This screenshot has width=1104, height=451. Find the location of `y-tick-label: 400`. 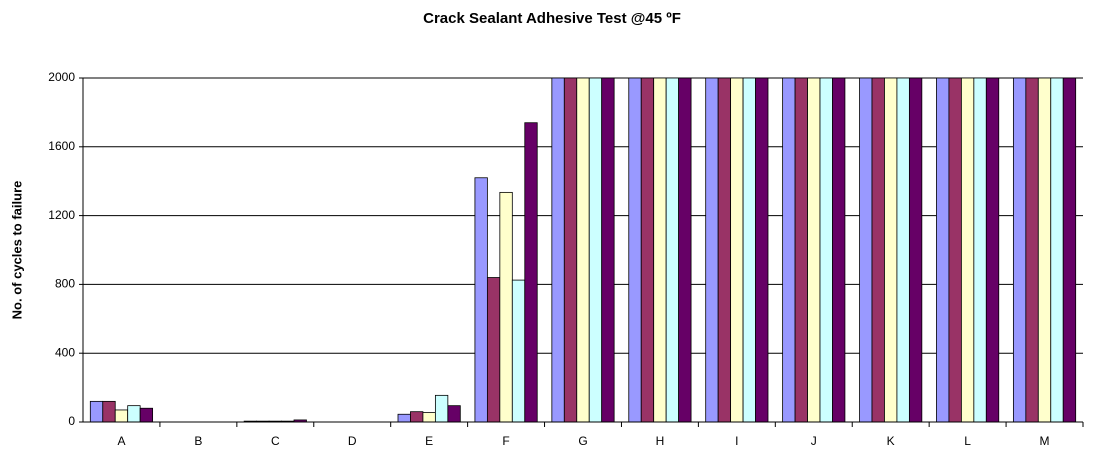

y-tick-label: 400 is located at coordinates (65, 352).